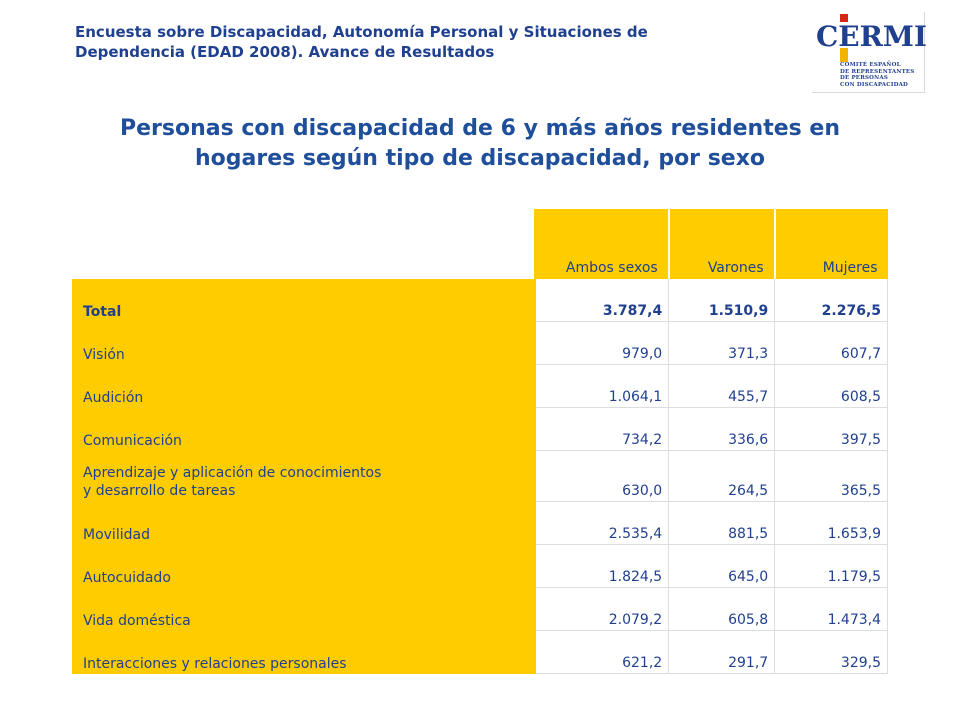 The width and height of the screenshot is (960, 720). I want to click on table-row: Autocuidado 1.824,5 645,0 1.179,5, so click(480, 566).